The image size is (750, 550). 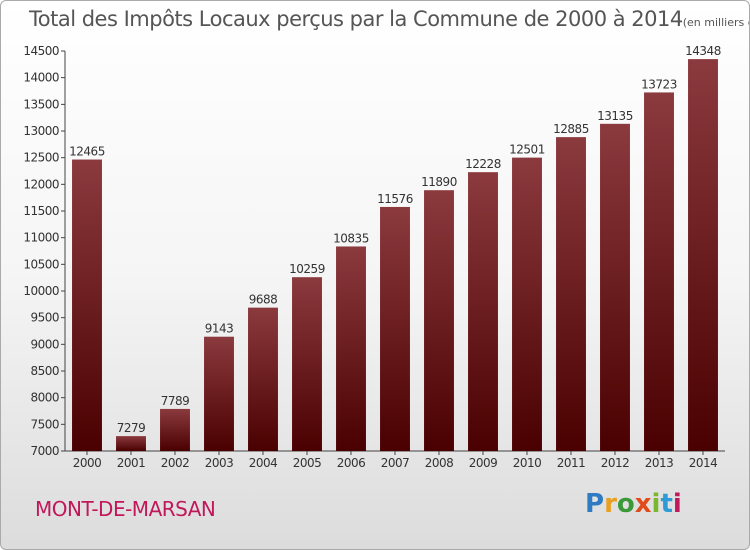 I want to click on x-tick-label: 2013, so click(x=659, y=463).